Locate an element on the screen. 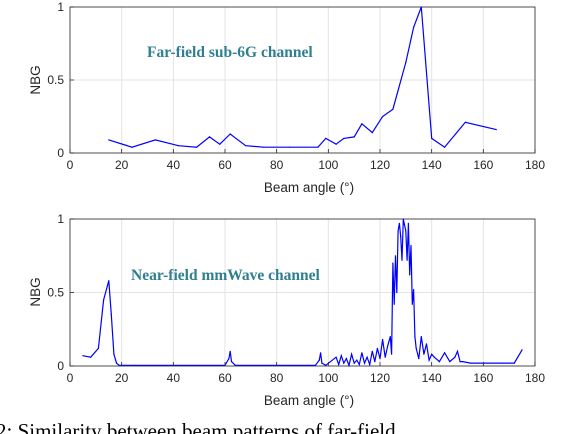 This screenshot has height=434, width=578. x-tick-label: 180 is located at coordinates (535, 165).